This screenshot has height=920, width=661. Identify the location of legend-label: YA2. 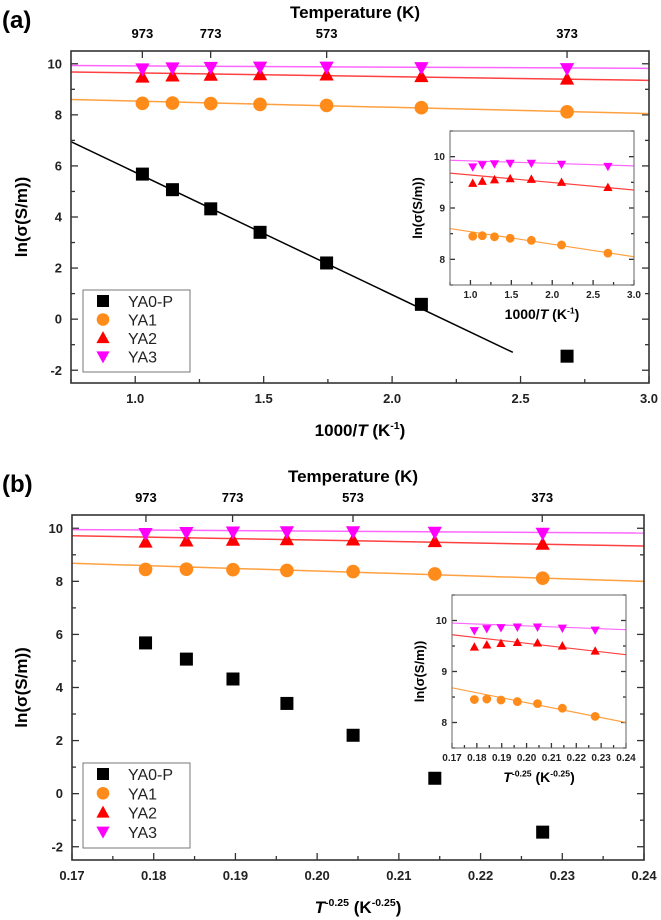
(142, 814).